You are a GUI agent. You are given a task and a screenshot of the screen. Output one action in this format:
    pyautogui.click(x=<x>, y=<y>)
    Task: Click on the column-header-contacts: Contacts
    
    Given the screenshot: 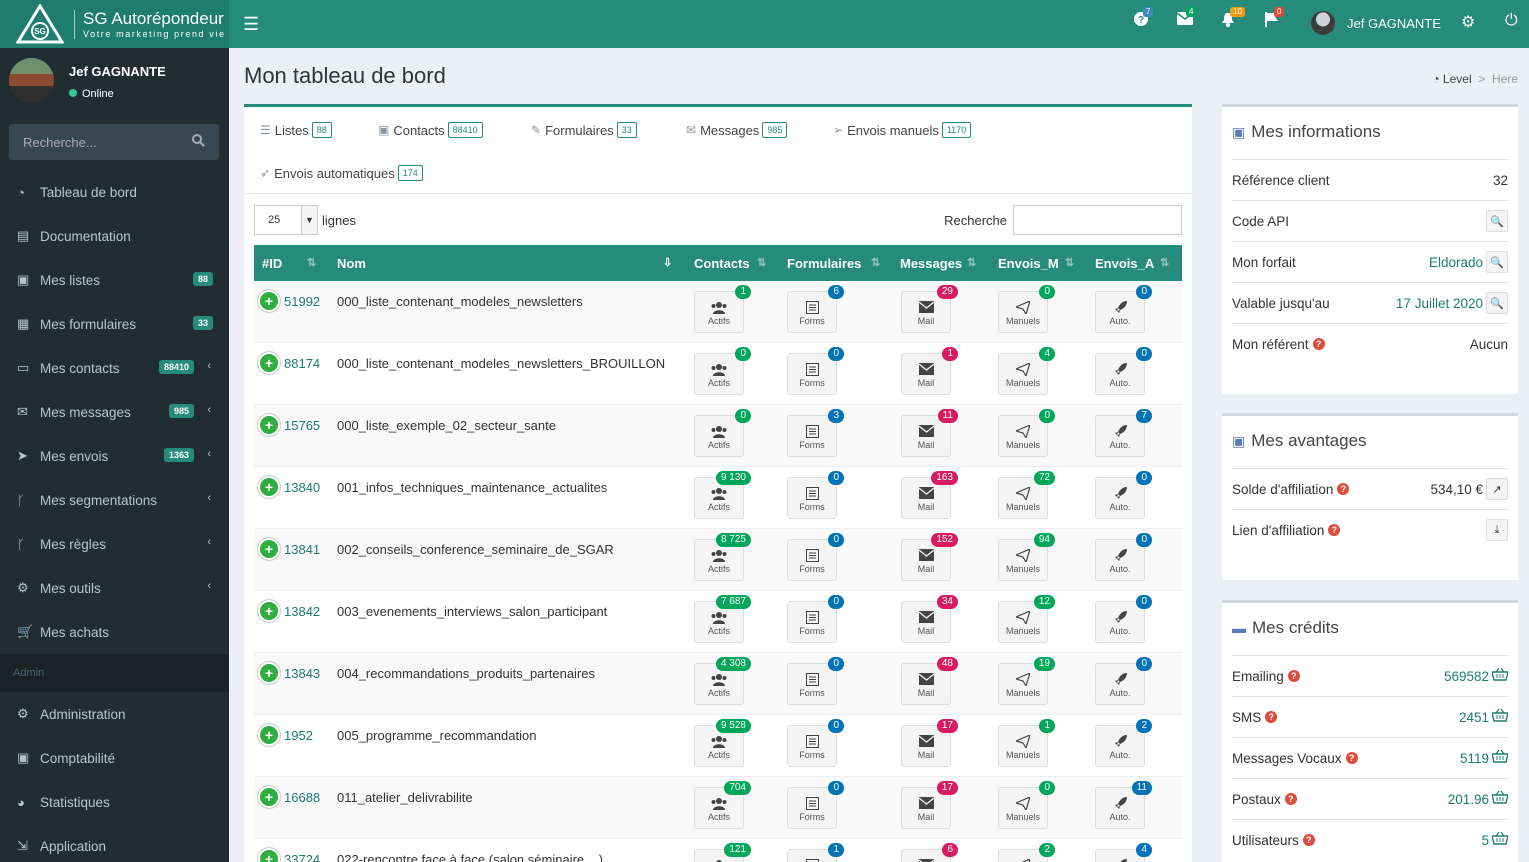 What is the action you would take?
    pyautogui.click(x=722, y=263)
    